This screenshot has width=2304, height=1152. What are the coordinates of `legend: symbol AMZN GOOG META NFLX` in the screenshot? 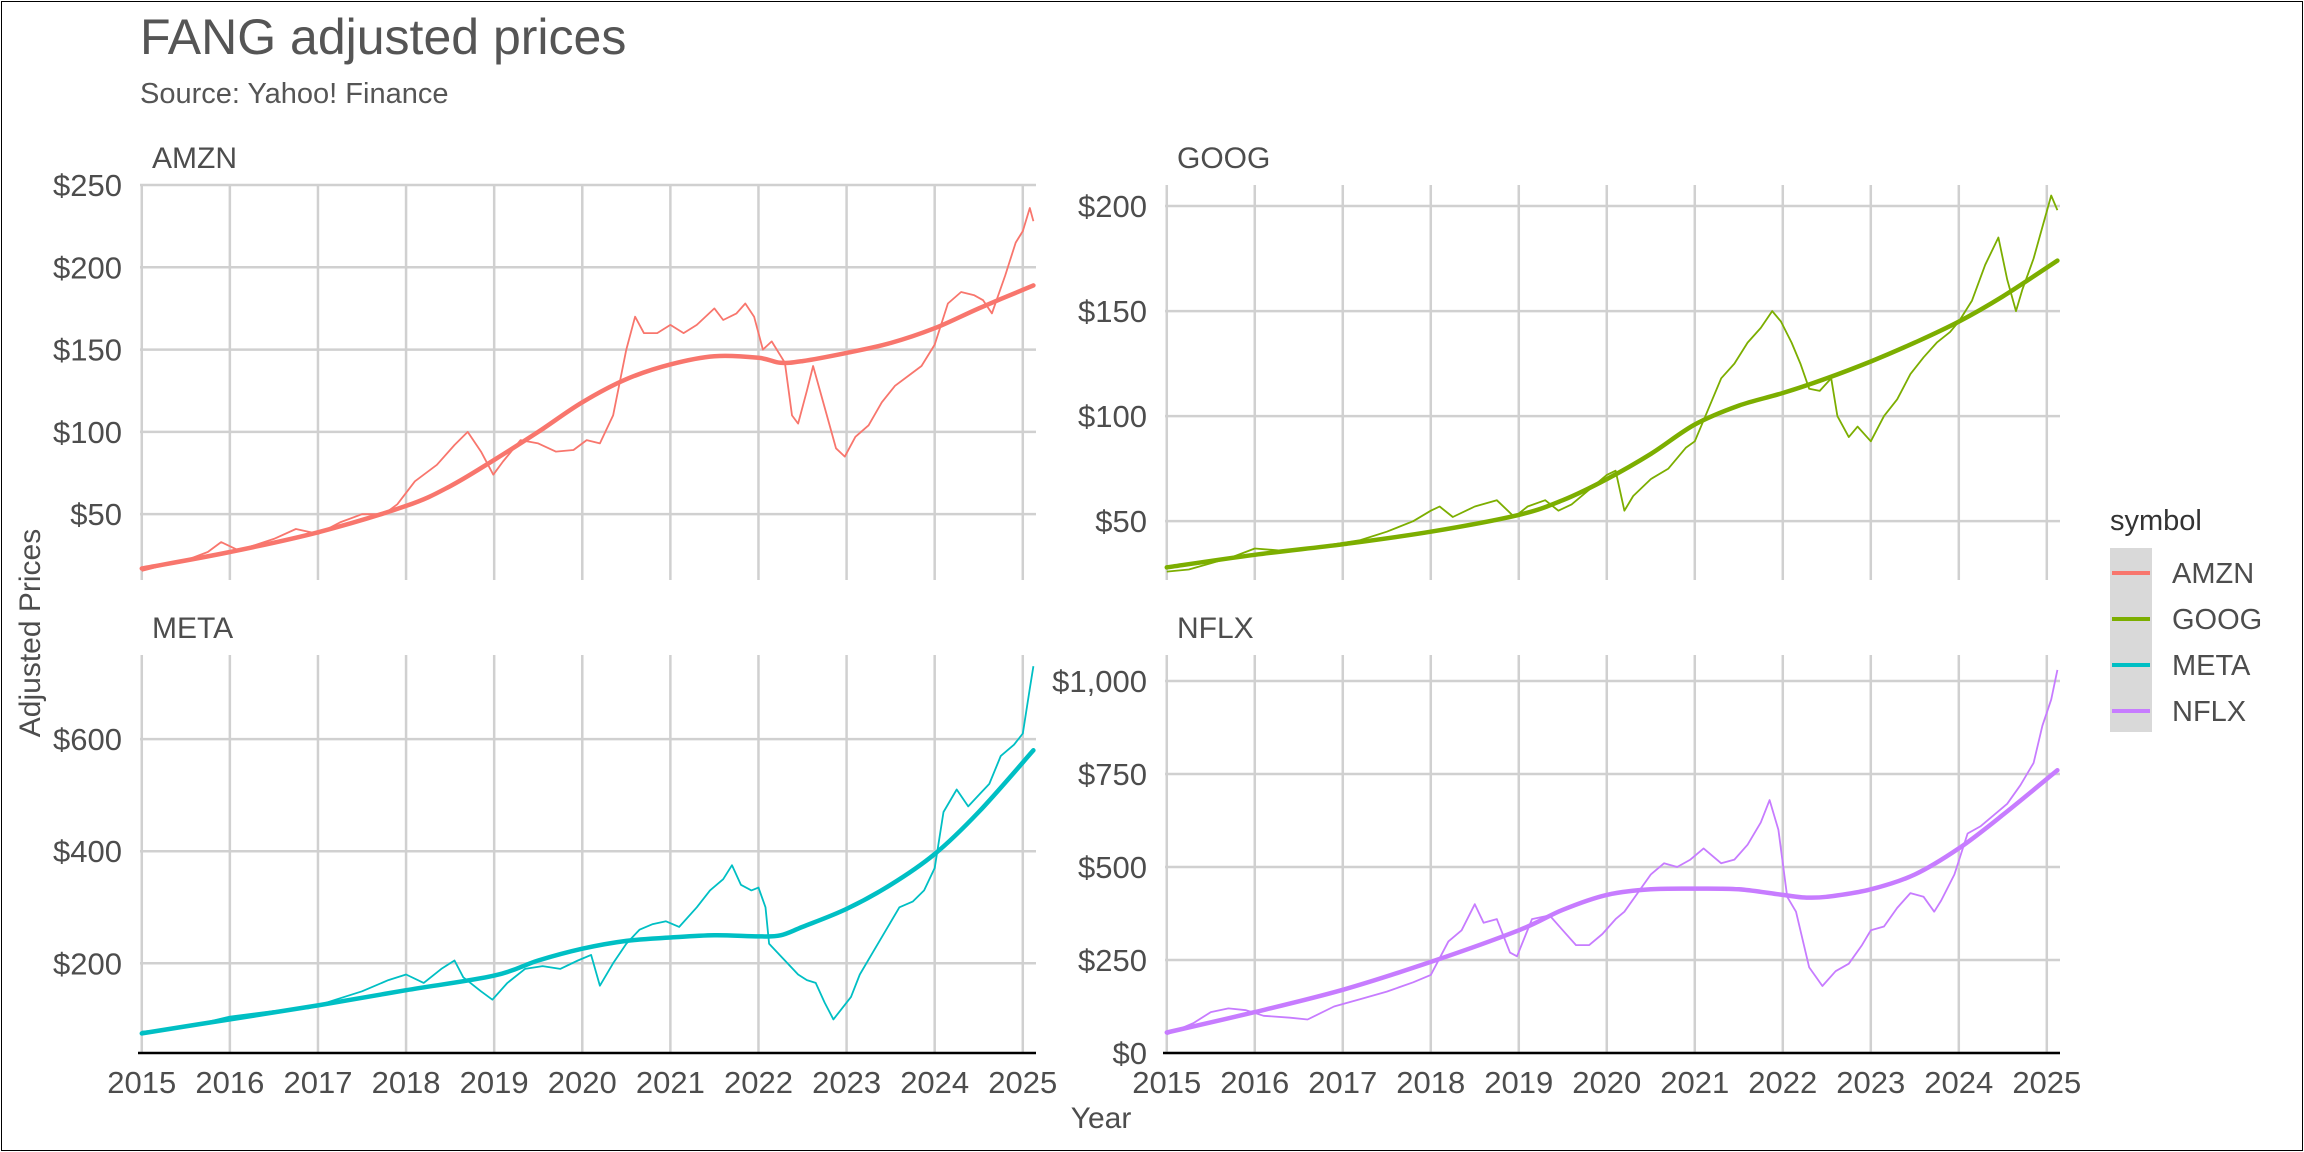 It's located at (2186, 618).